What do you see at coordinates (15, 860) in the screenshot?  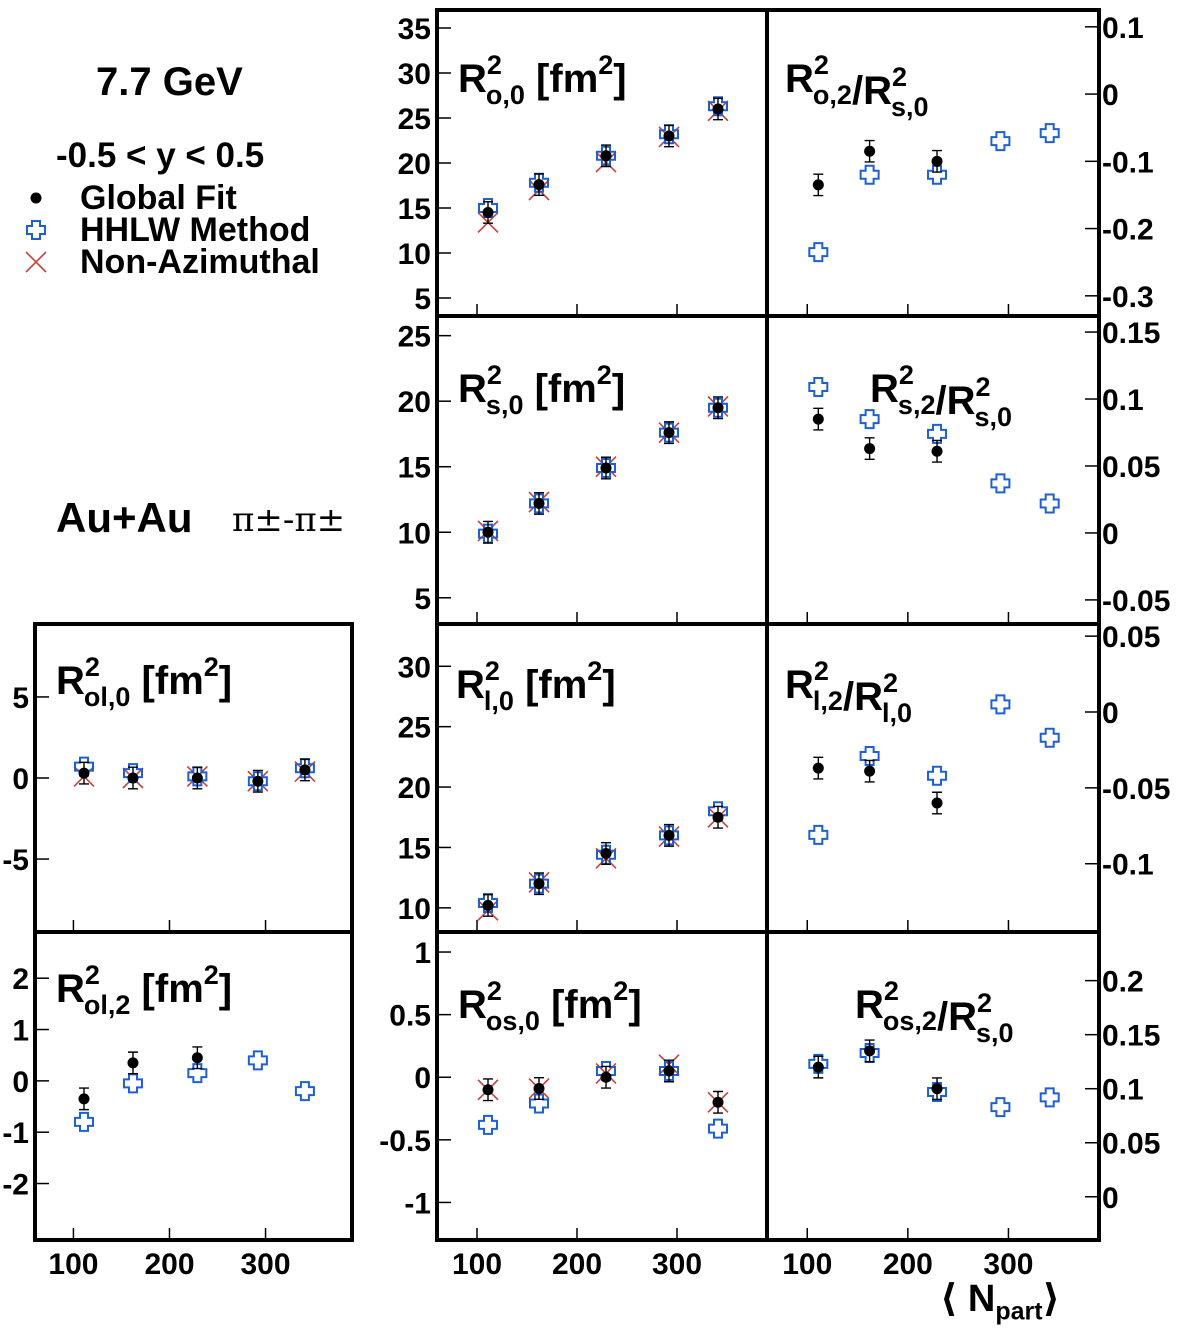 I see `y-tick-label: -5` at bounding box center [15, 860].